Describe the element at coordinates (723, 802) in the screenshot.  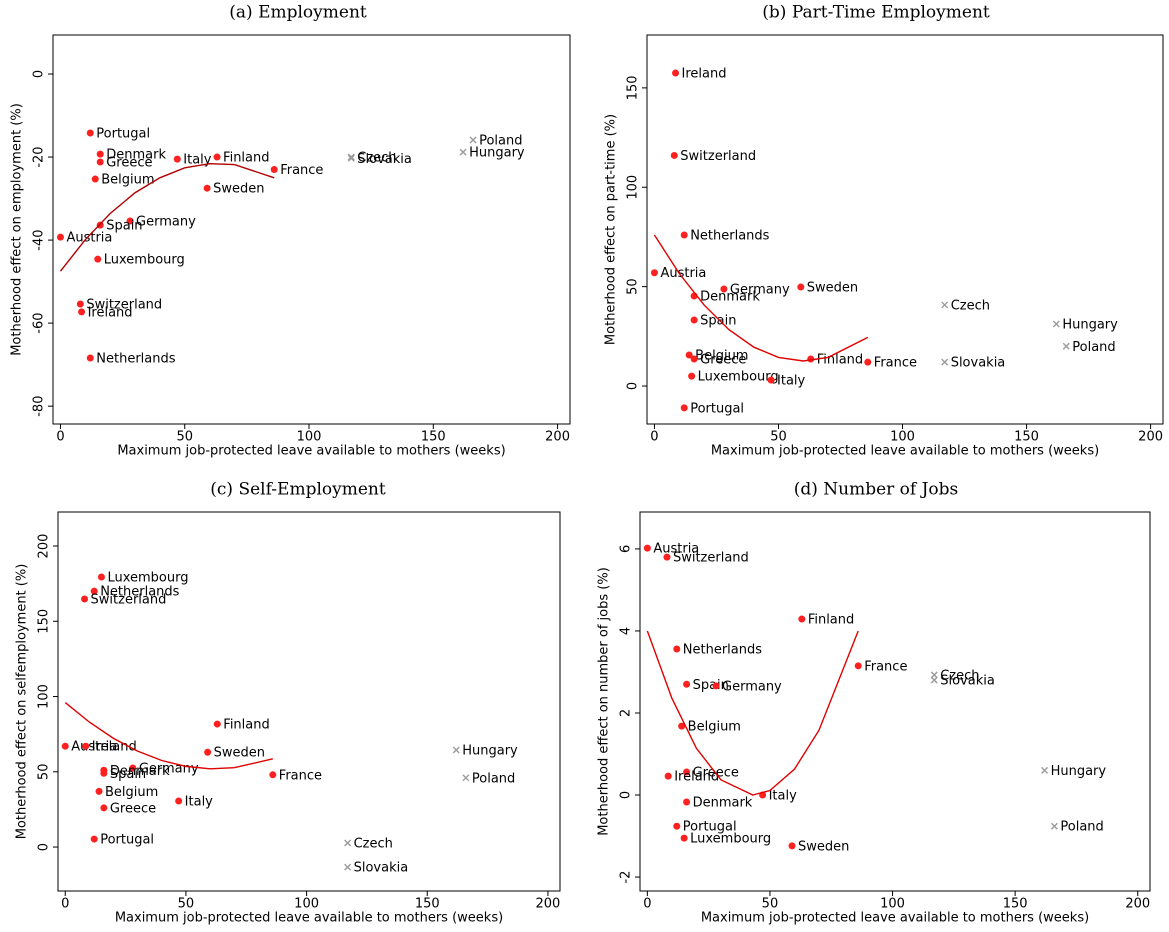
I see `point-label: Denmark` at that location.